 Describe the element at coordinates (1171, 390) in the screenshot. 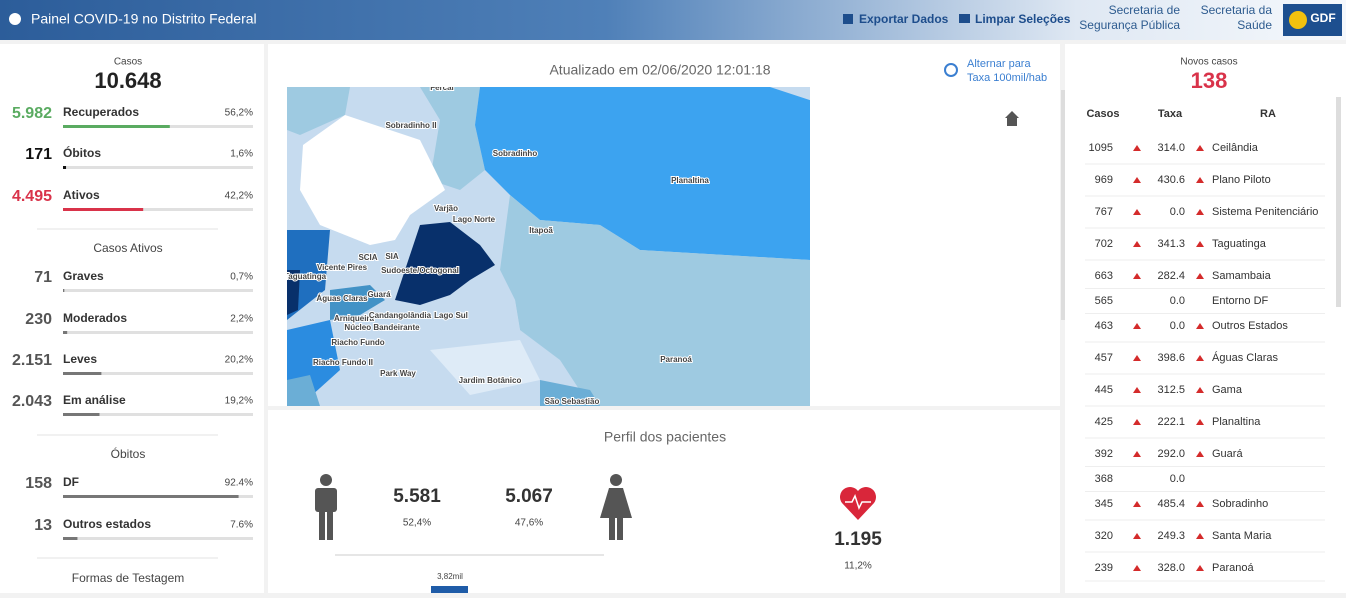

I see `cell-rate: 312.5` at that location.